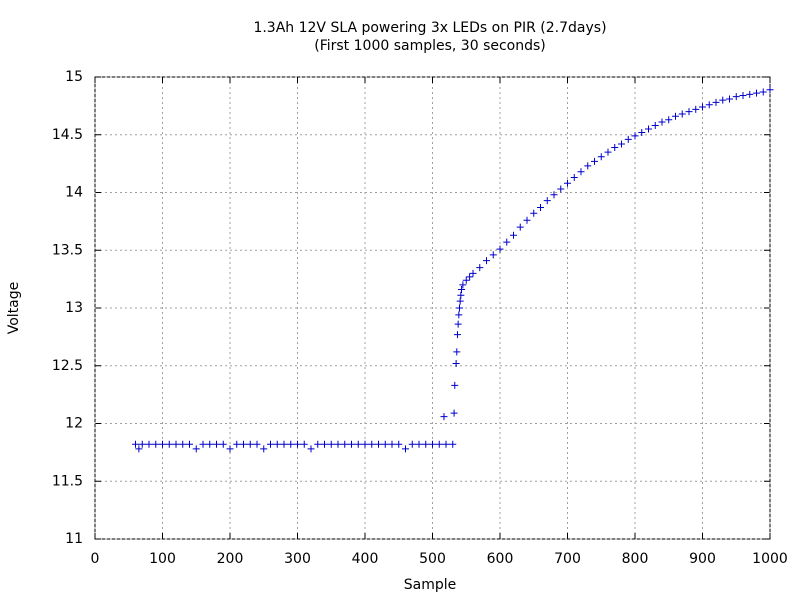 The height and width of the screenshot is (600, 800). Describe the element at coordinates (500, 559) in the screenshot. I see `x-tick-label: 600` at that location.